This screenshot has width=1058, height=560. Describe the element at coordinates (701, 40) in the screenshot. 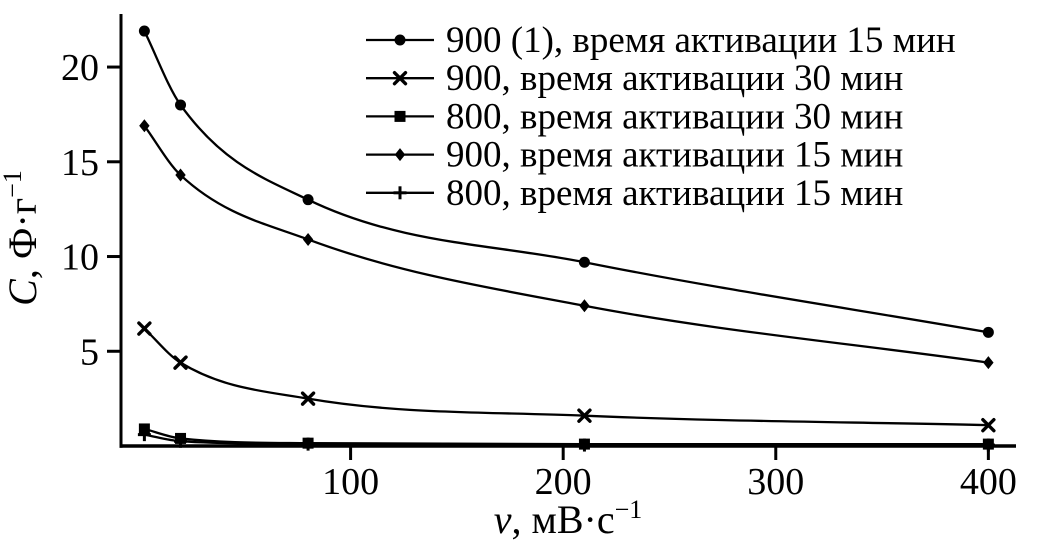

I see `legend-label: 900 (1), время активации 15 мин` at that location.